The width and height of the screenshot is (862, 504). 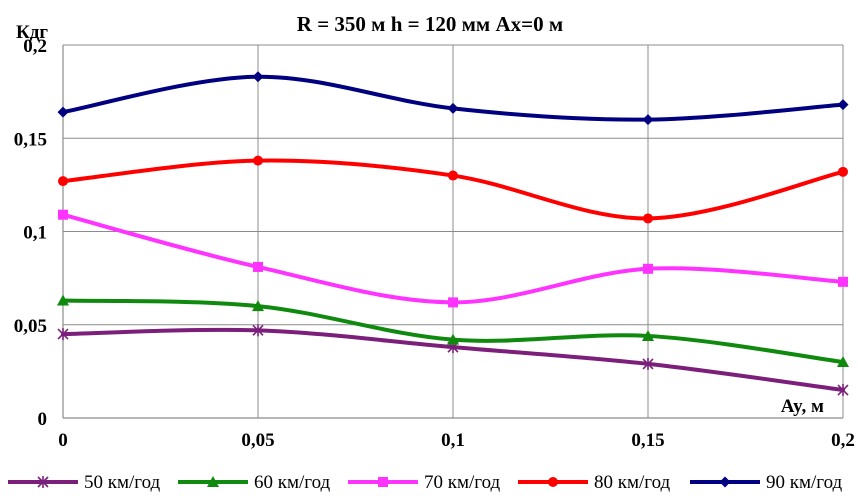 I want to click on chart-title: R = 350 м h = 120 мм Ax=0 м, so click(x=430, y=24).